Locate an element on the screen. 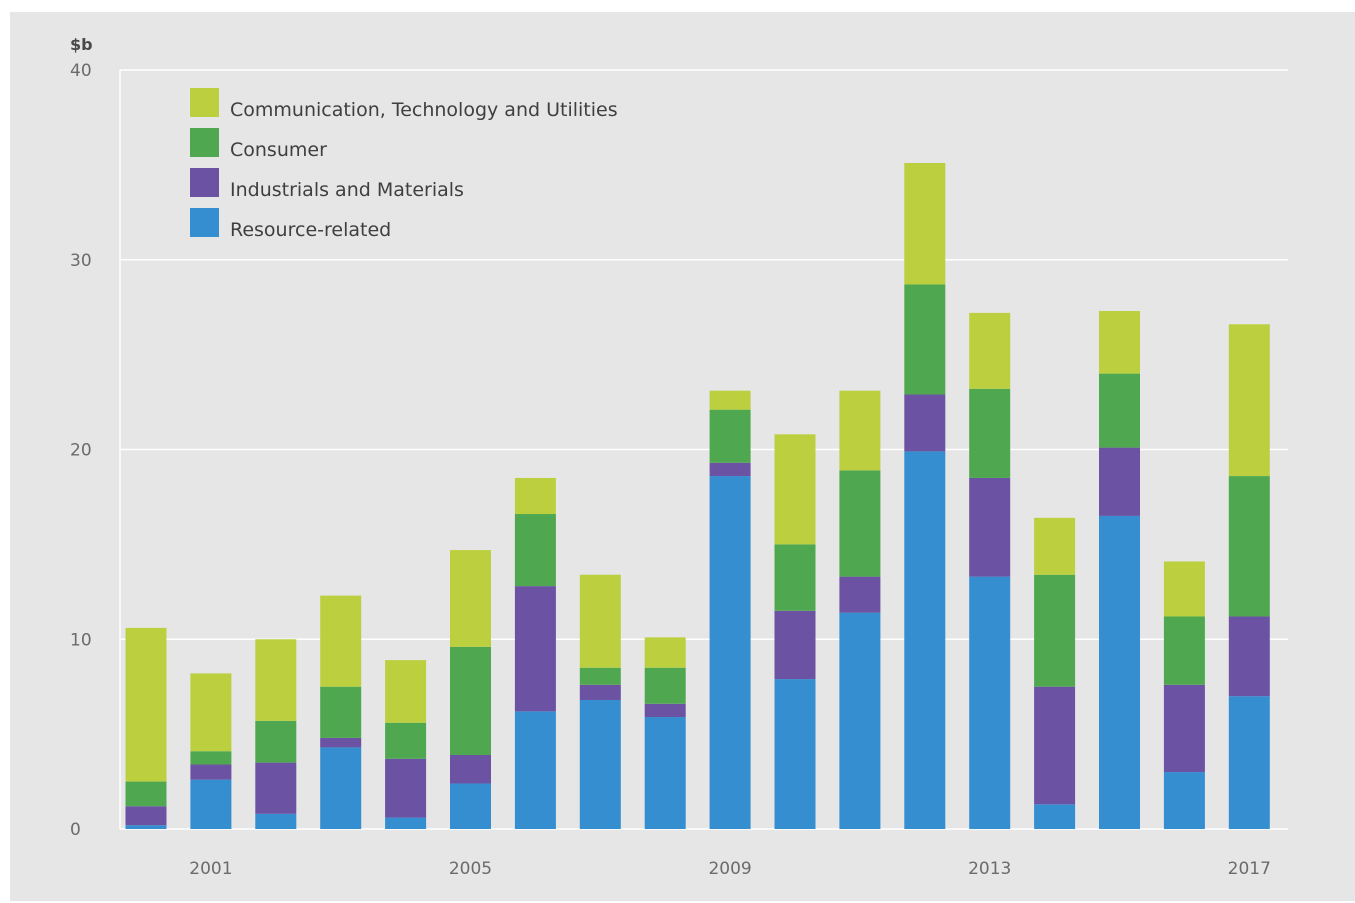 This screenshot has width=1355, height=903. legend-item: Communication, Technology and Utilities is located at coordinates (404, 104).